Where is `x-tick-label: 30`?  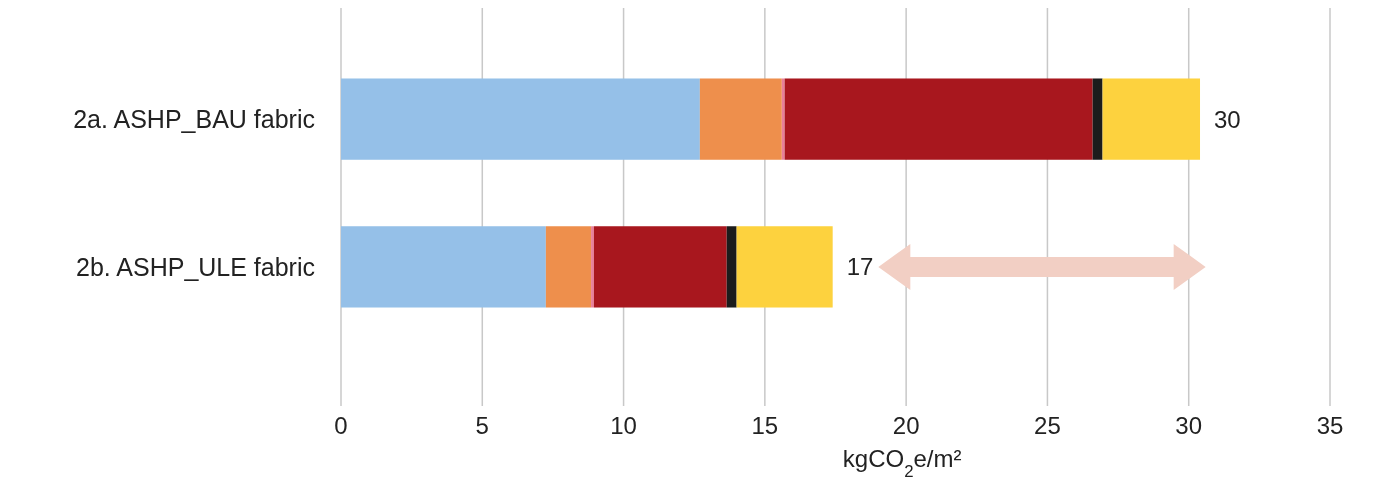 x-tick-label: 30 is located at coordinates (1189, 425).